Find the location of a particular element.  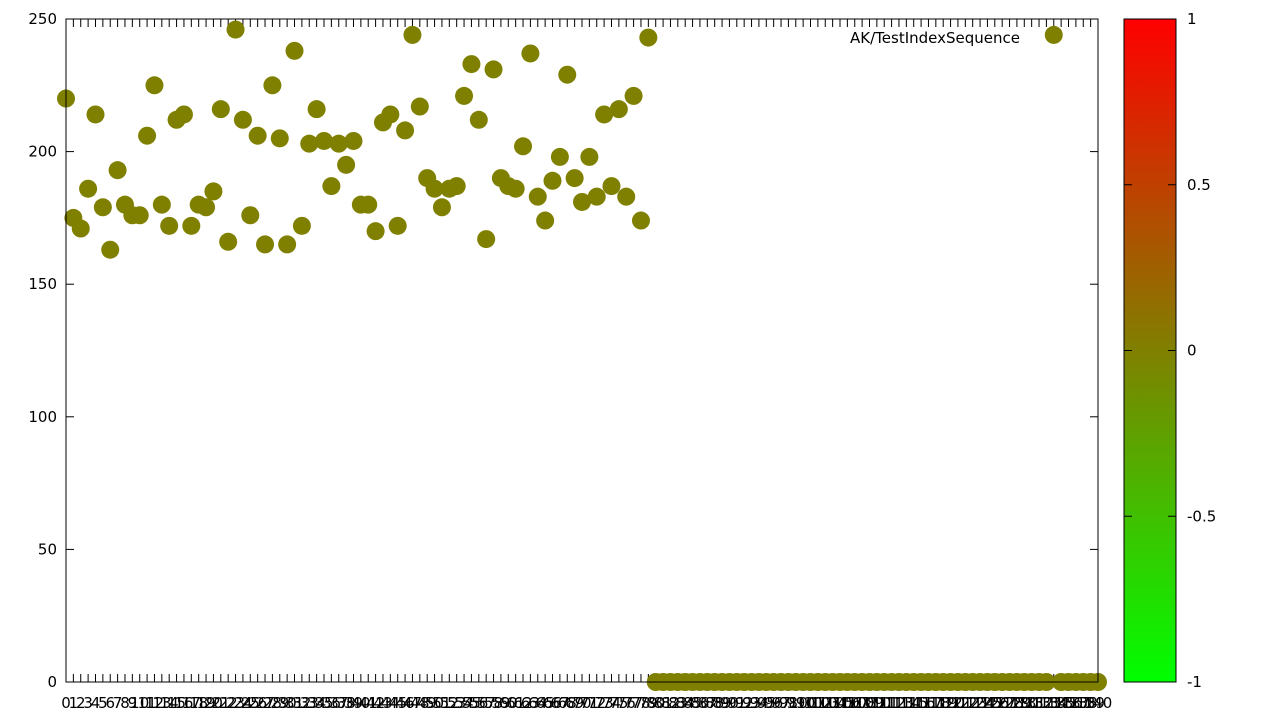

y-tick-label: 50 is located at coordinates (47, 549).